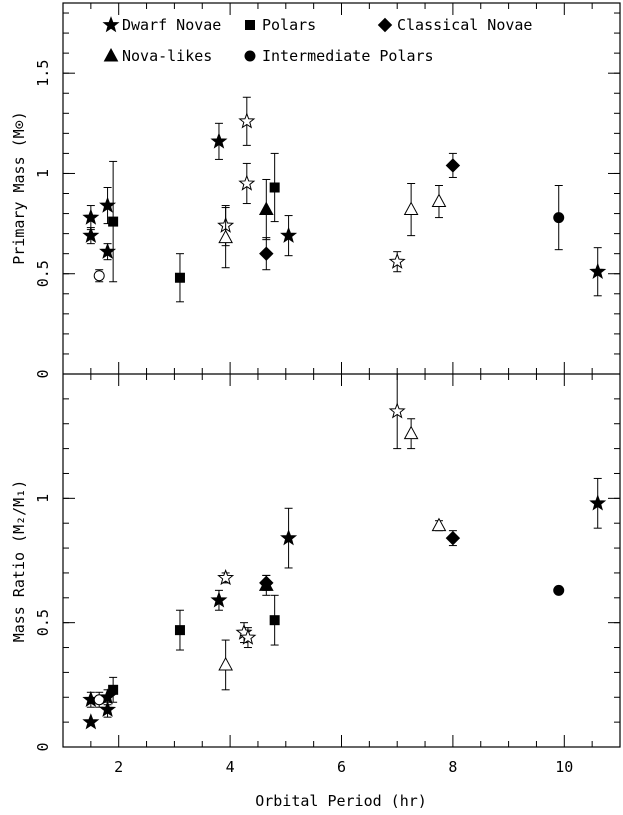 Image resolution: width=623 pixels, height=815 pixels. I want to click on legend-item-diamond: Classical Novae, so click(454, 25).